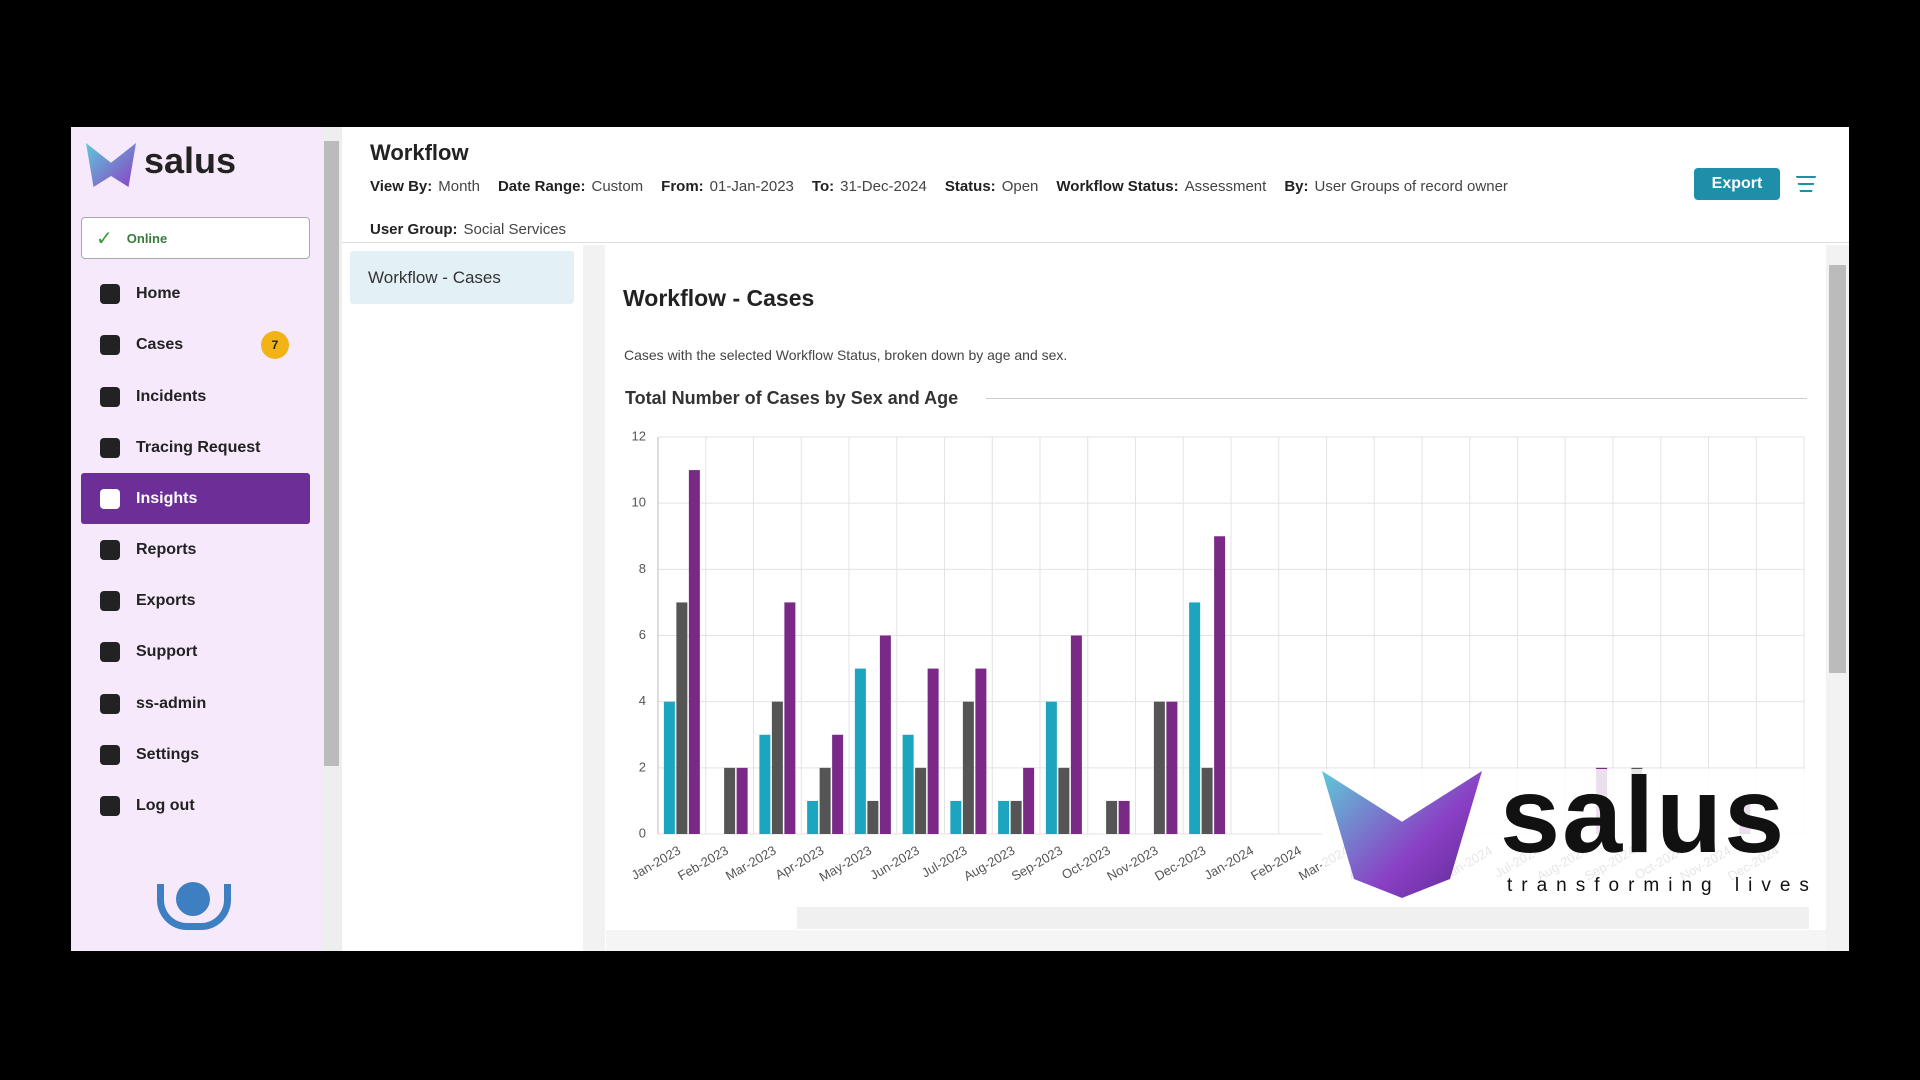 The height and width of the screenshot is (1080, 1920). Describe the element at coordinates (594, 598) in the screenshot. I see `tab-scrollbar` at that location.